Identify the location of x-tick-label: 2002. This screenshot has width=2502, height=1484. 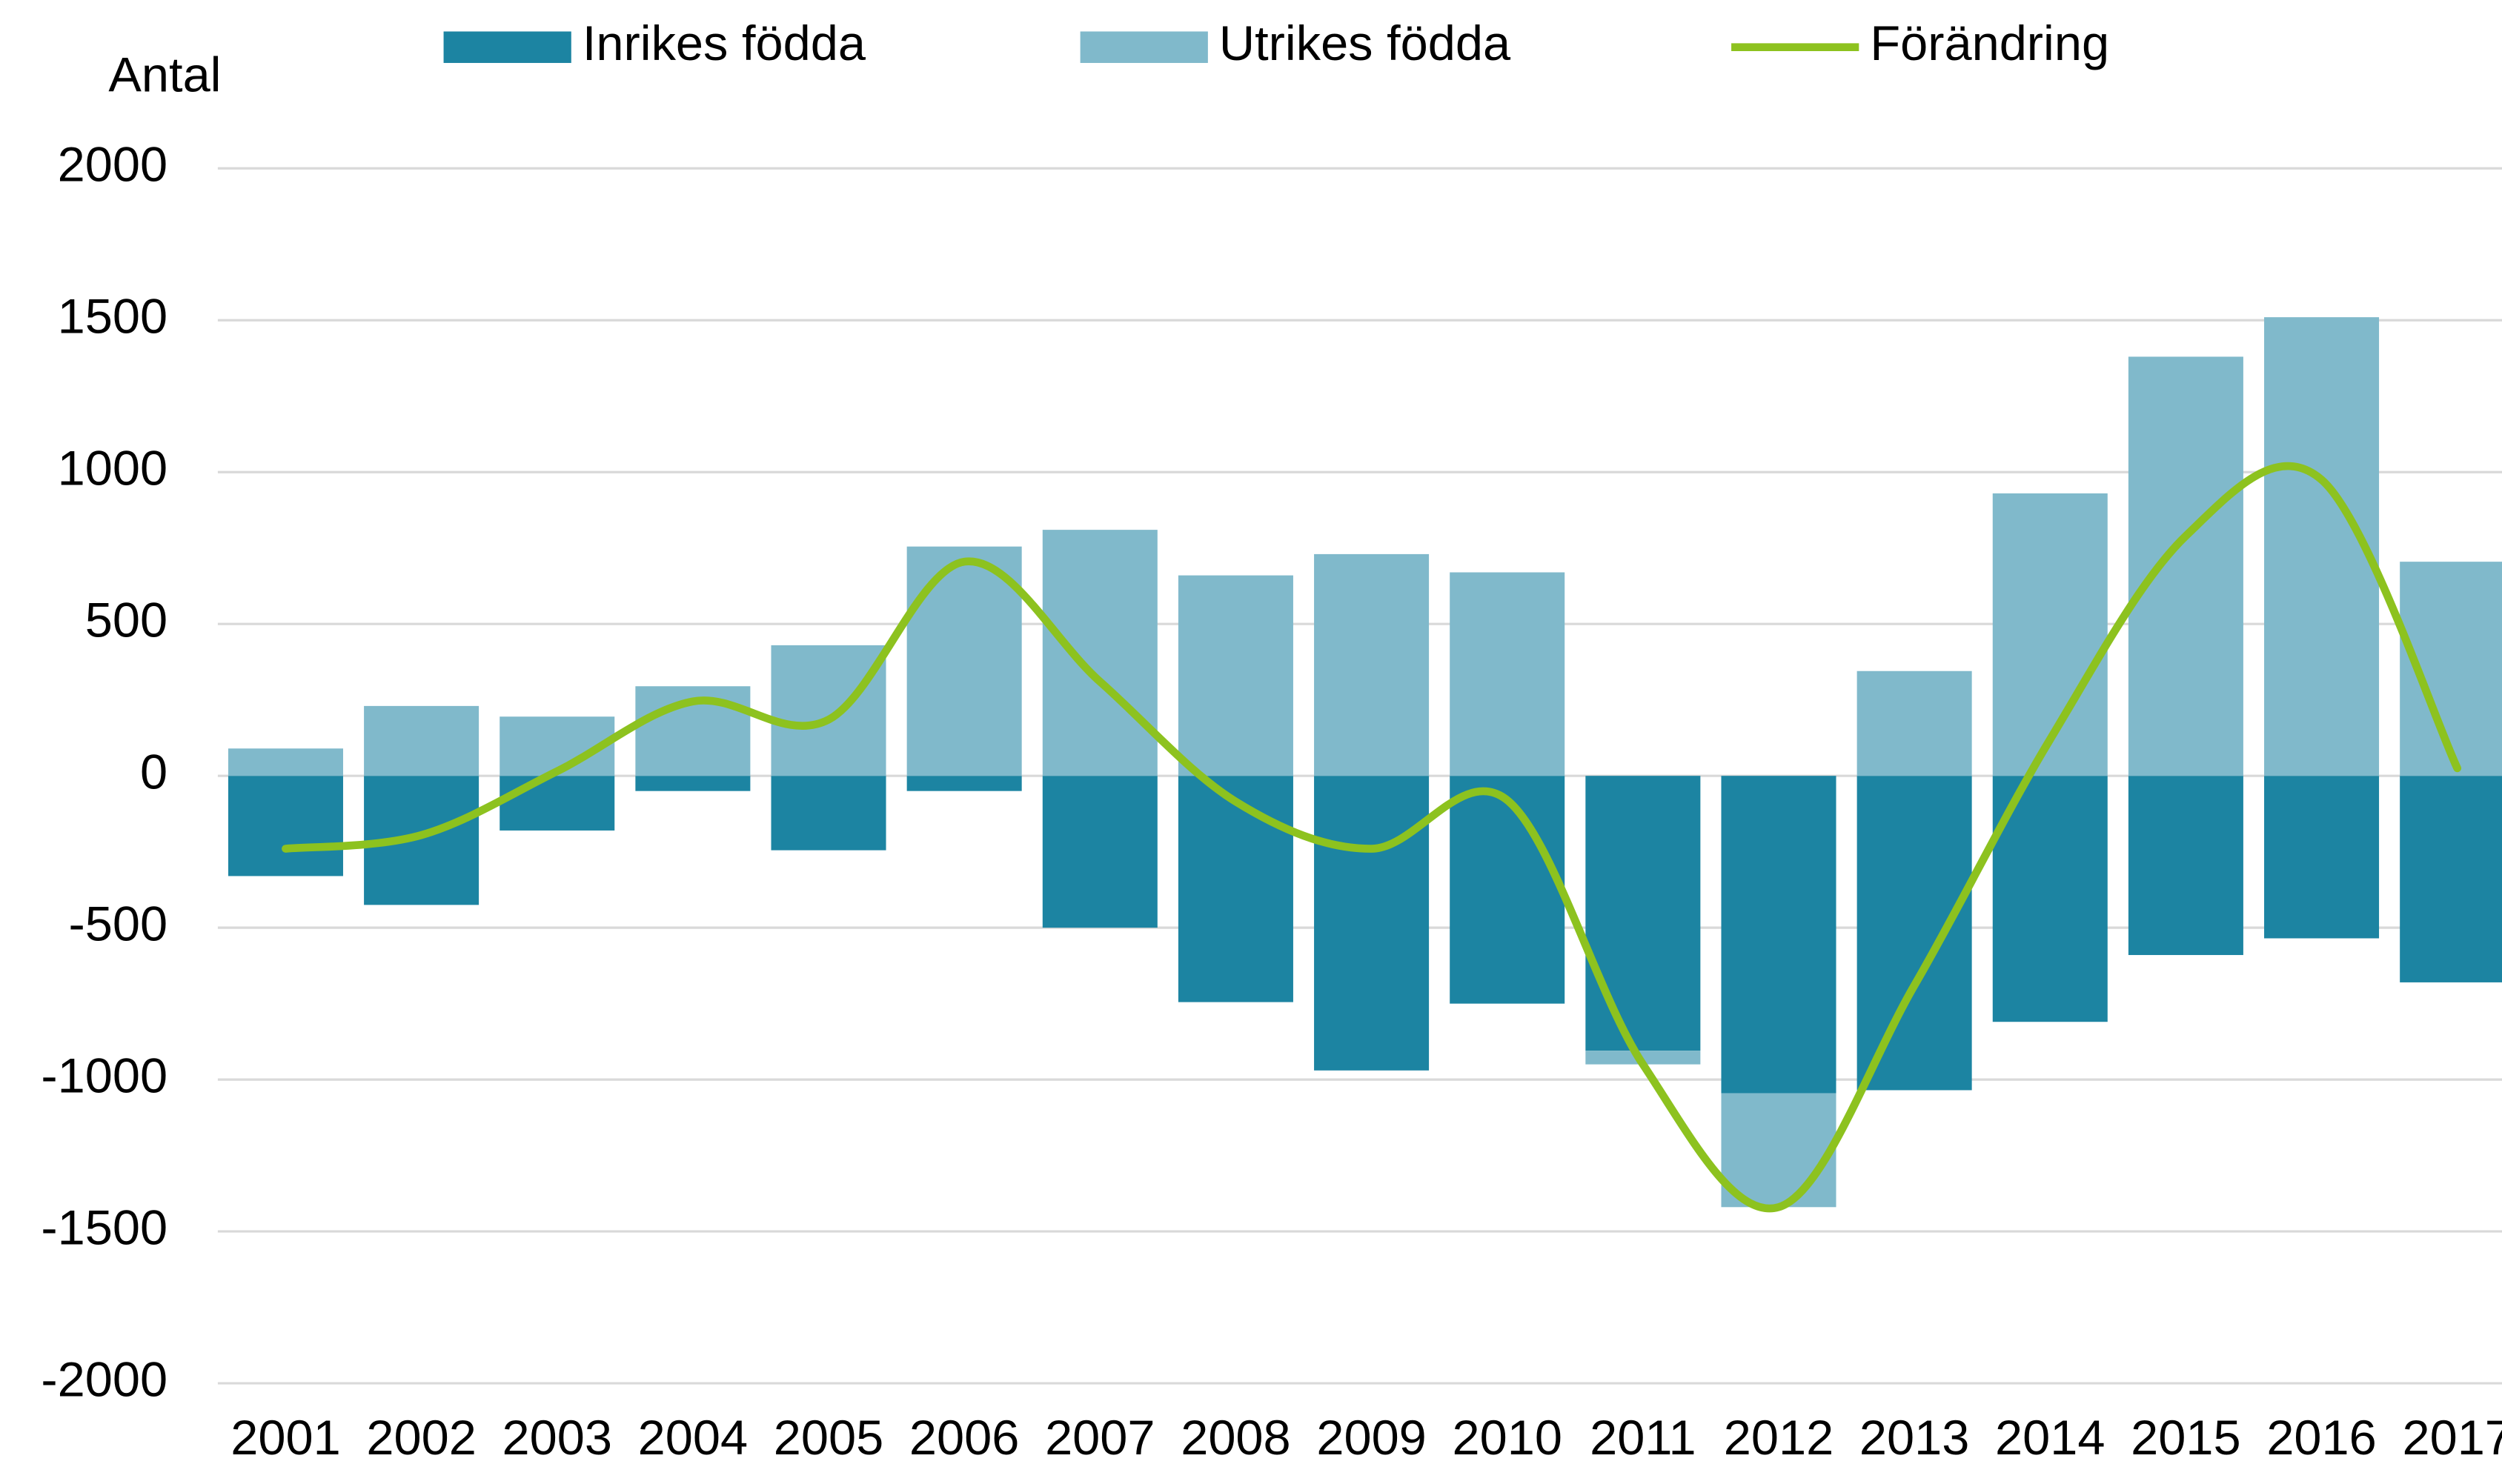
(421, 1438).